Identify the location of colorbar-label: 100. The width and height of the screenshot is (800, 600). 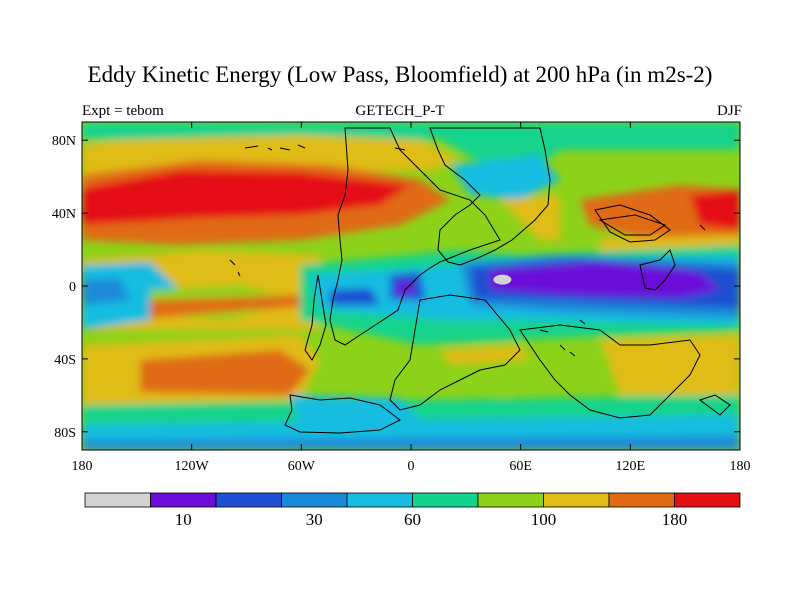
(544, 519).